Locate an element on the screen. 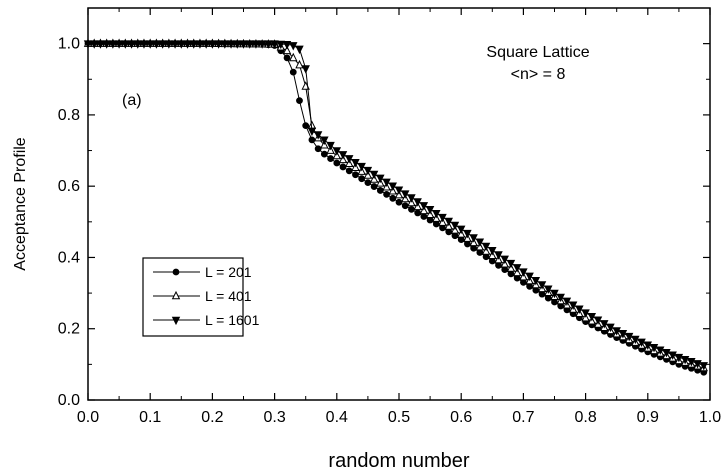  y-tick-label: 0.8 is located at coordinates (69, 115).